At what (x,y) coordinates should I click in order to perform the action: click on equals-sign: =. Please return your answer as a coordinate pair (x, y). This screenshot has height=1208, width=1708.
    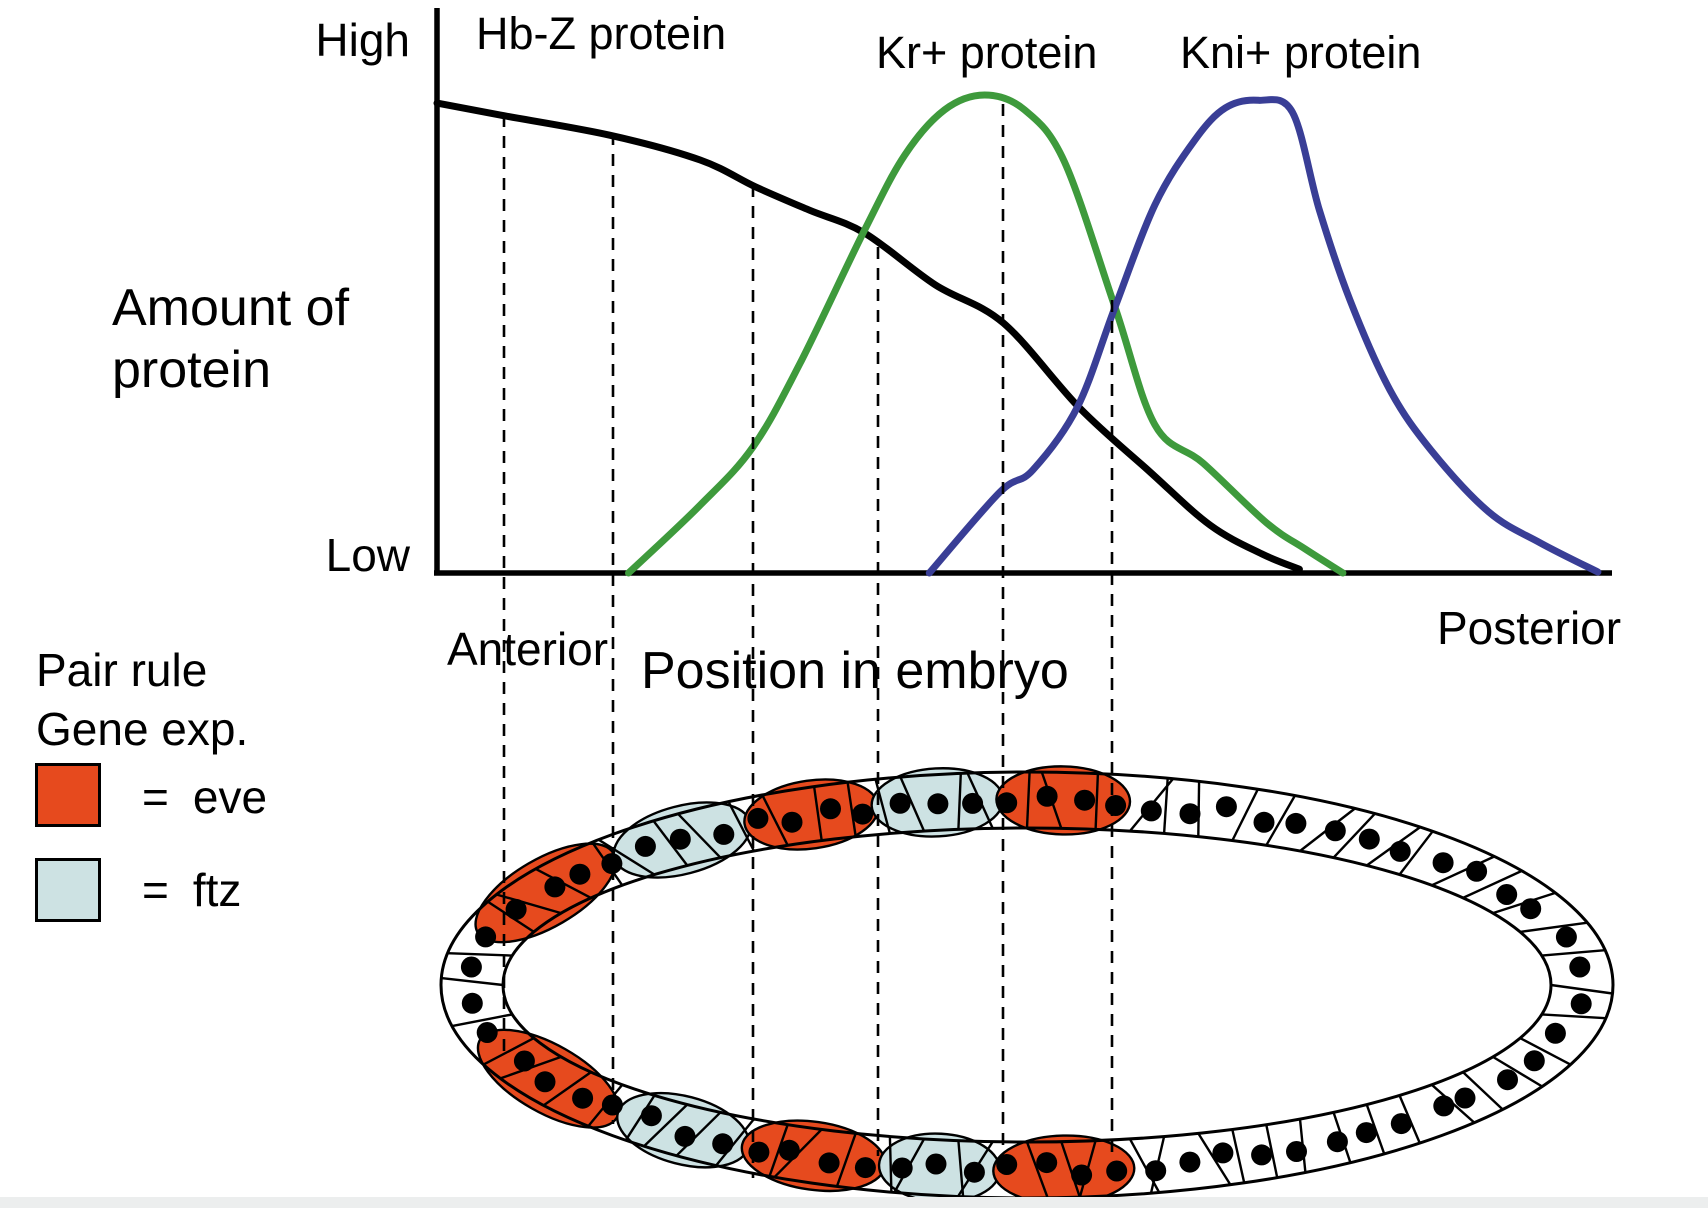
    Looking at the image, I should click on (155, 797).